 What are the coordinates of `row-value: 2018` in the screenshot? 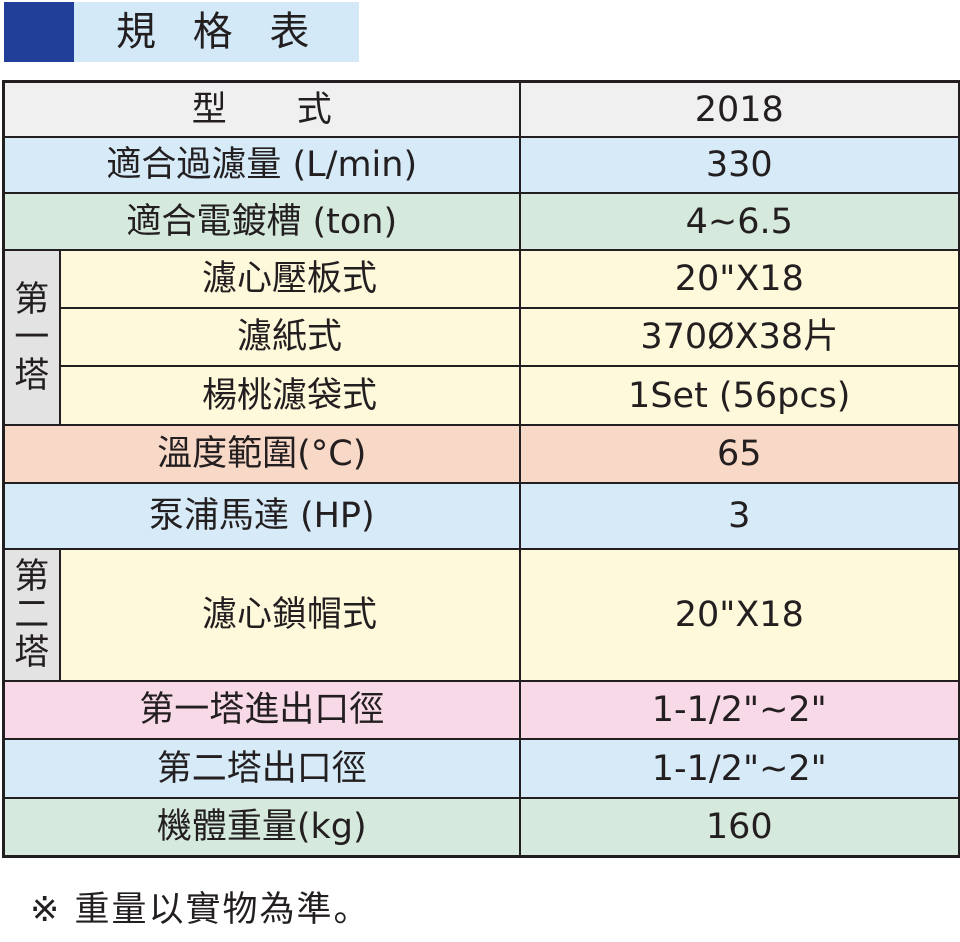 It's located at (739, 109).